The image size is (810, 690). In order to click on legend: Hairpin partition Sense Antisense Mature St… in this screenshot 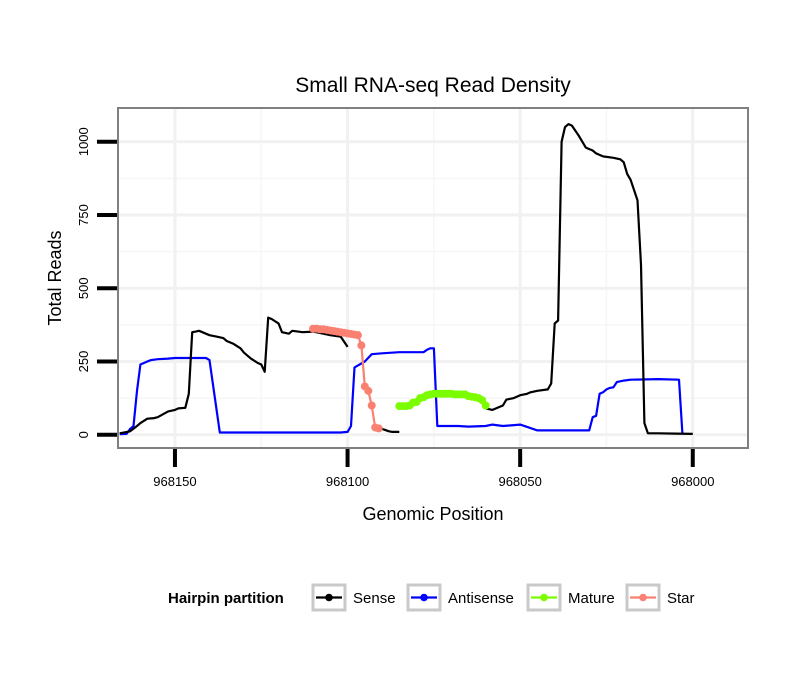, I will do `click(431, 597)`.